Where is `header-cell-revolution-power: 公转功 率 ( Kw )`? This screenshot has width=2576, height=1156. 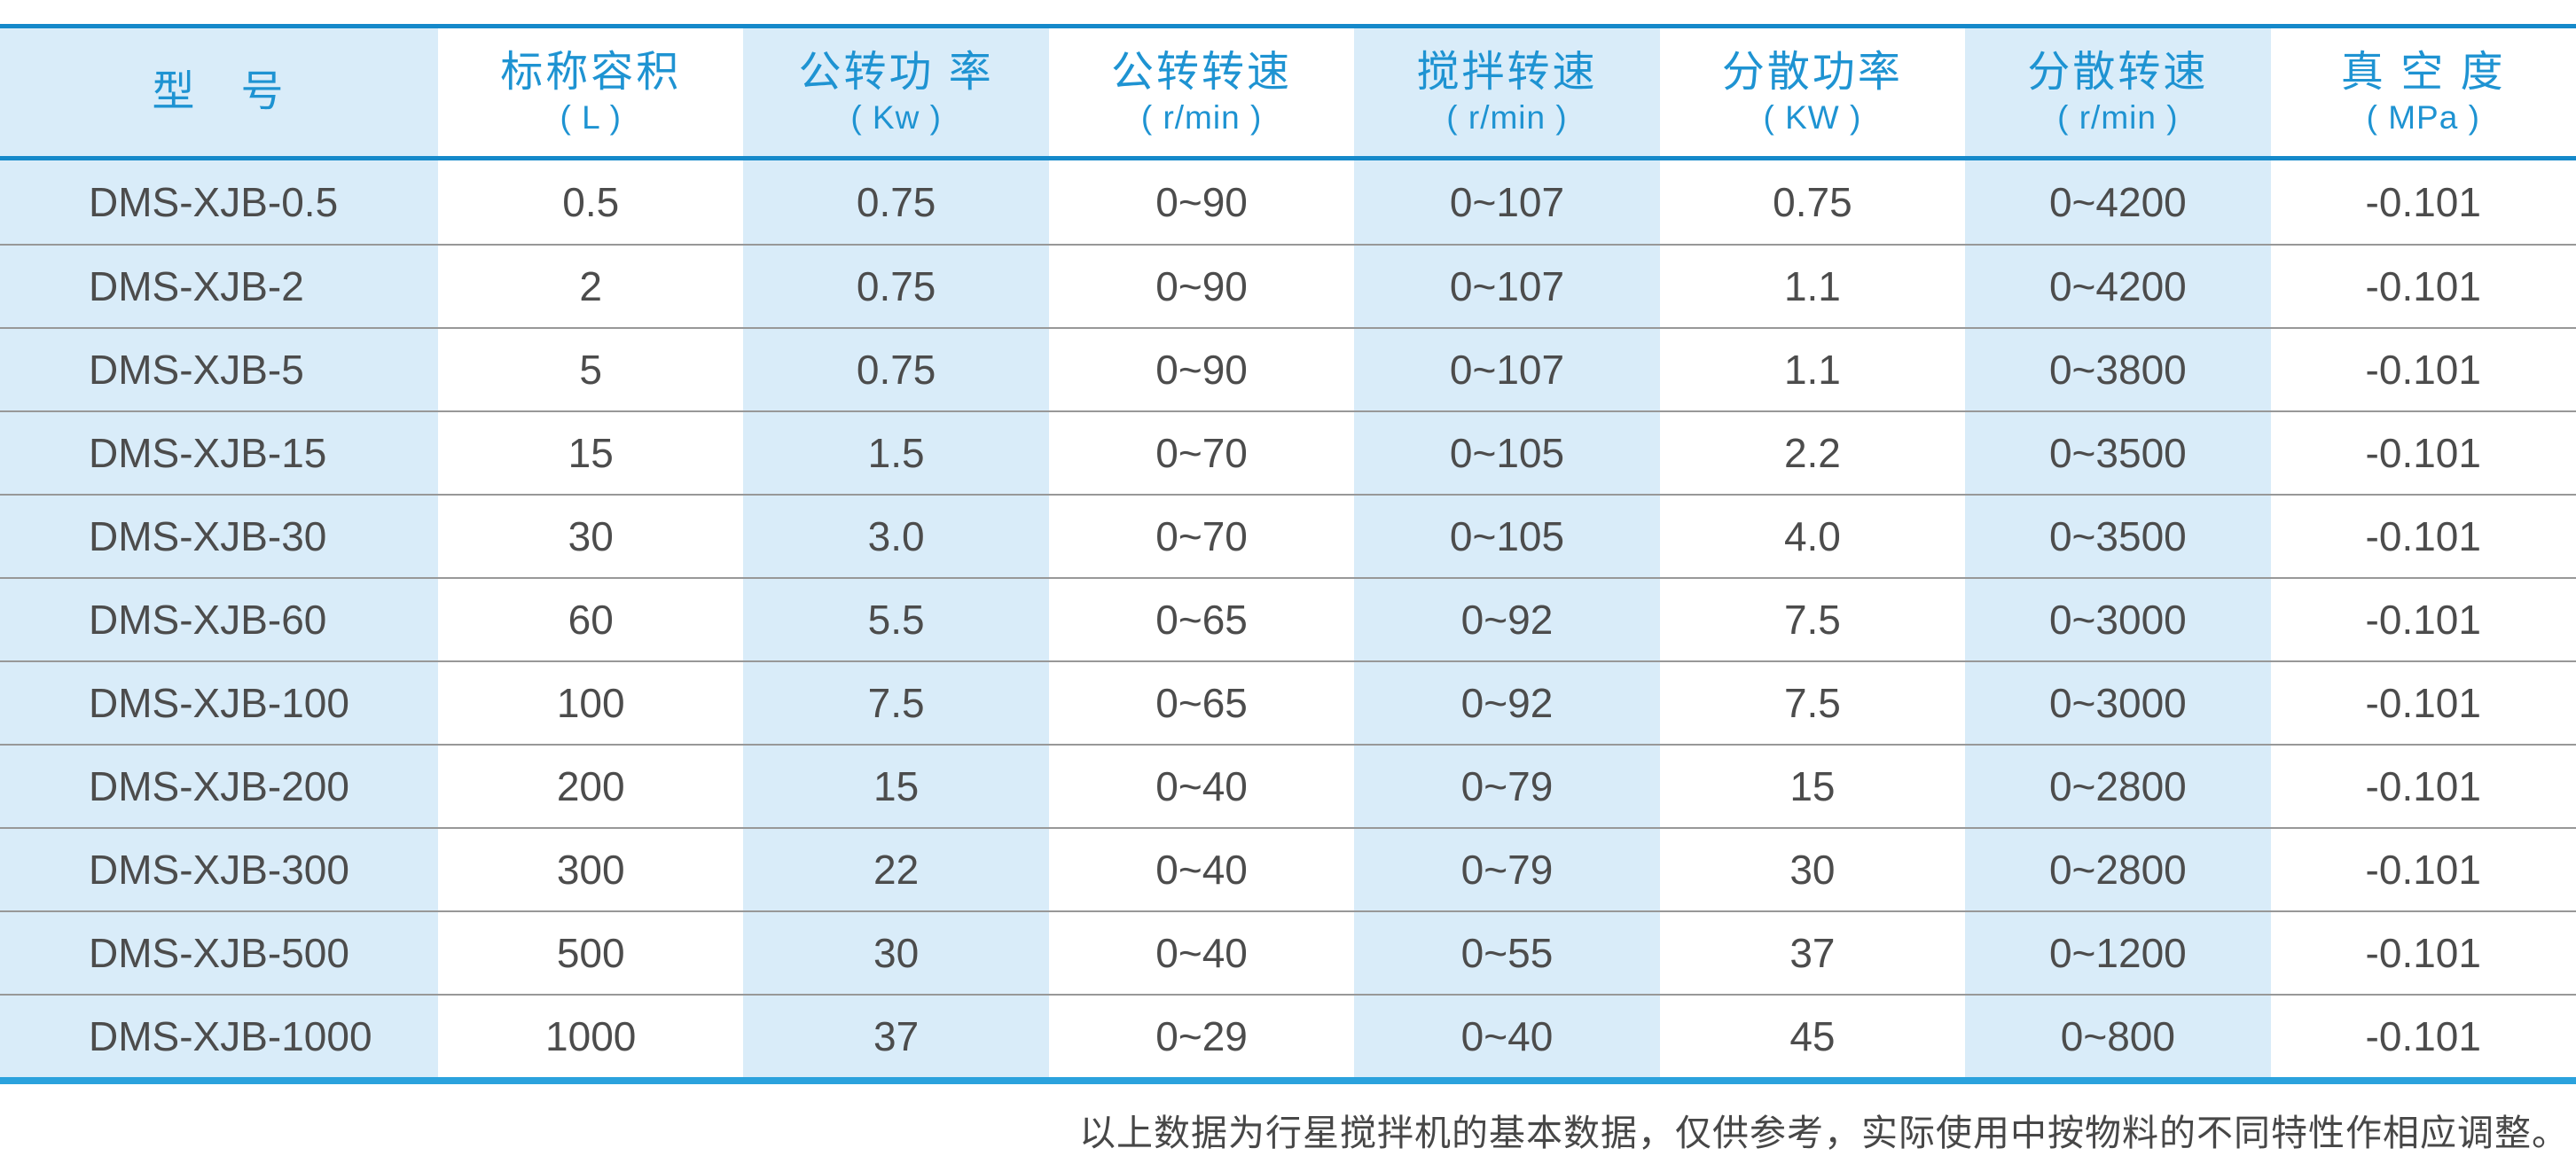 header-cell-revolution-power: 公转功 率 ( Kw ) is located at coordinates (896, 92).